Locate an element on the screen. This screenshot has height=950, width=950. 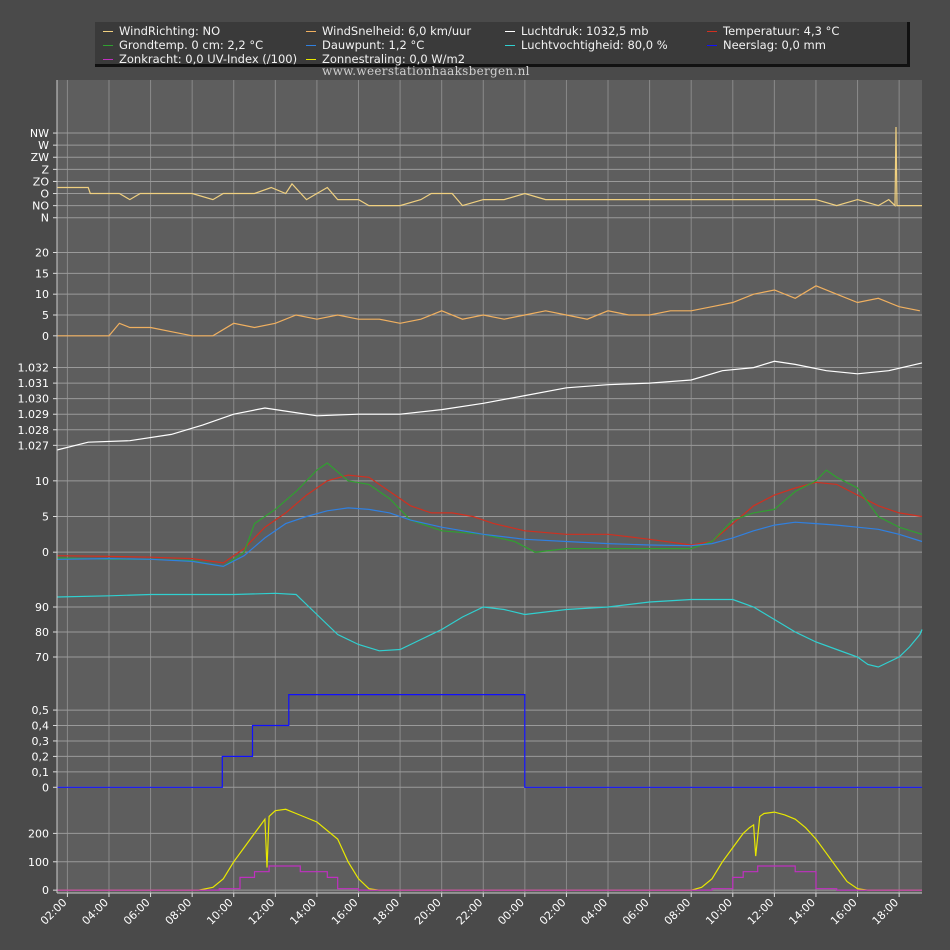
y-tick-label: ZW is located at coordinates (40, 157).